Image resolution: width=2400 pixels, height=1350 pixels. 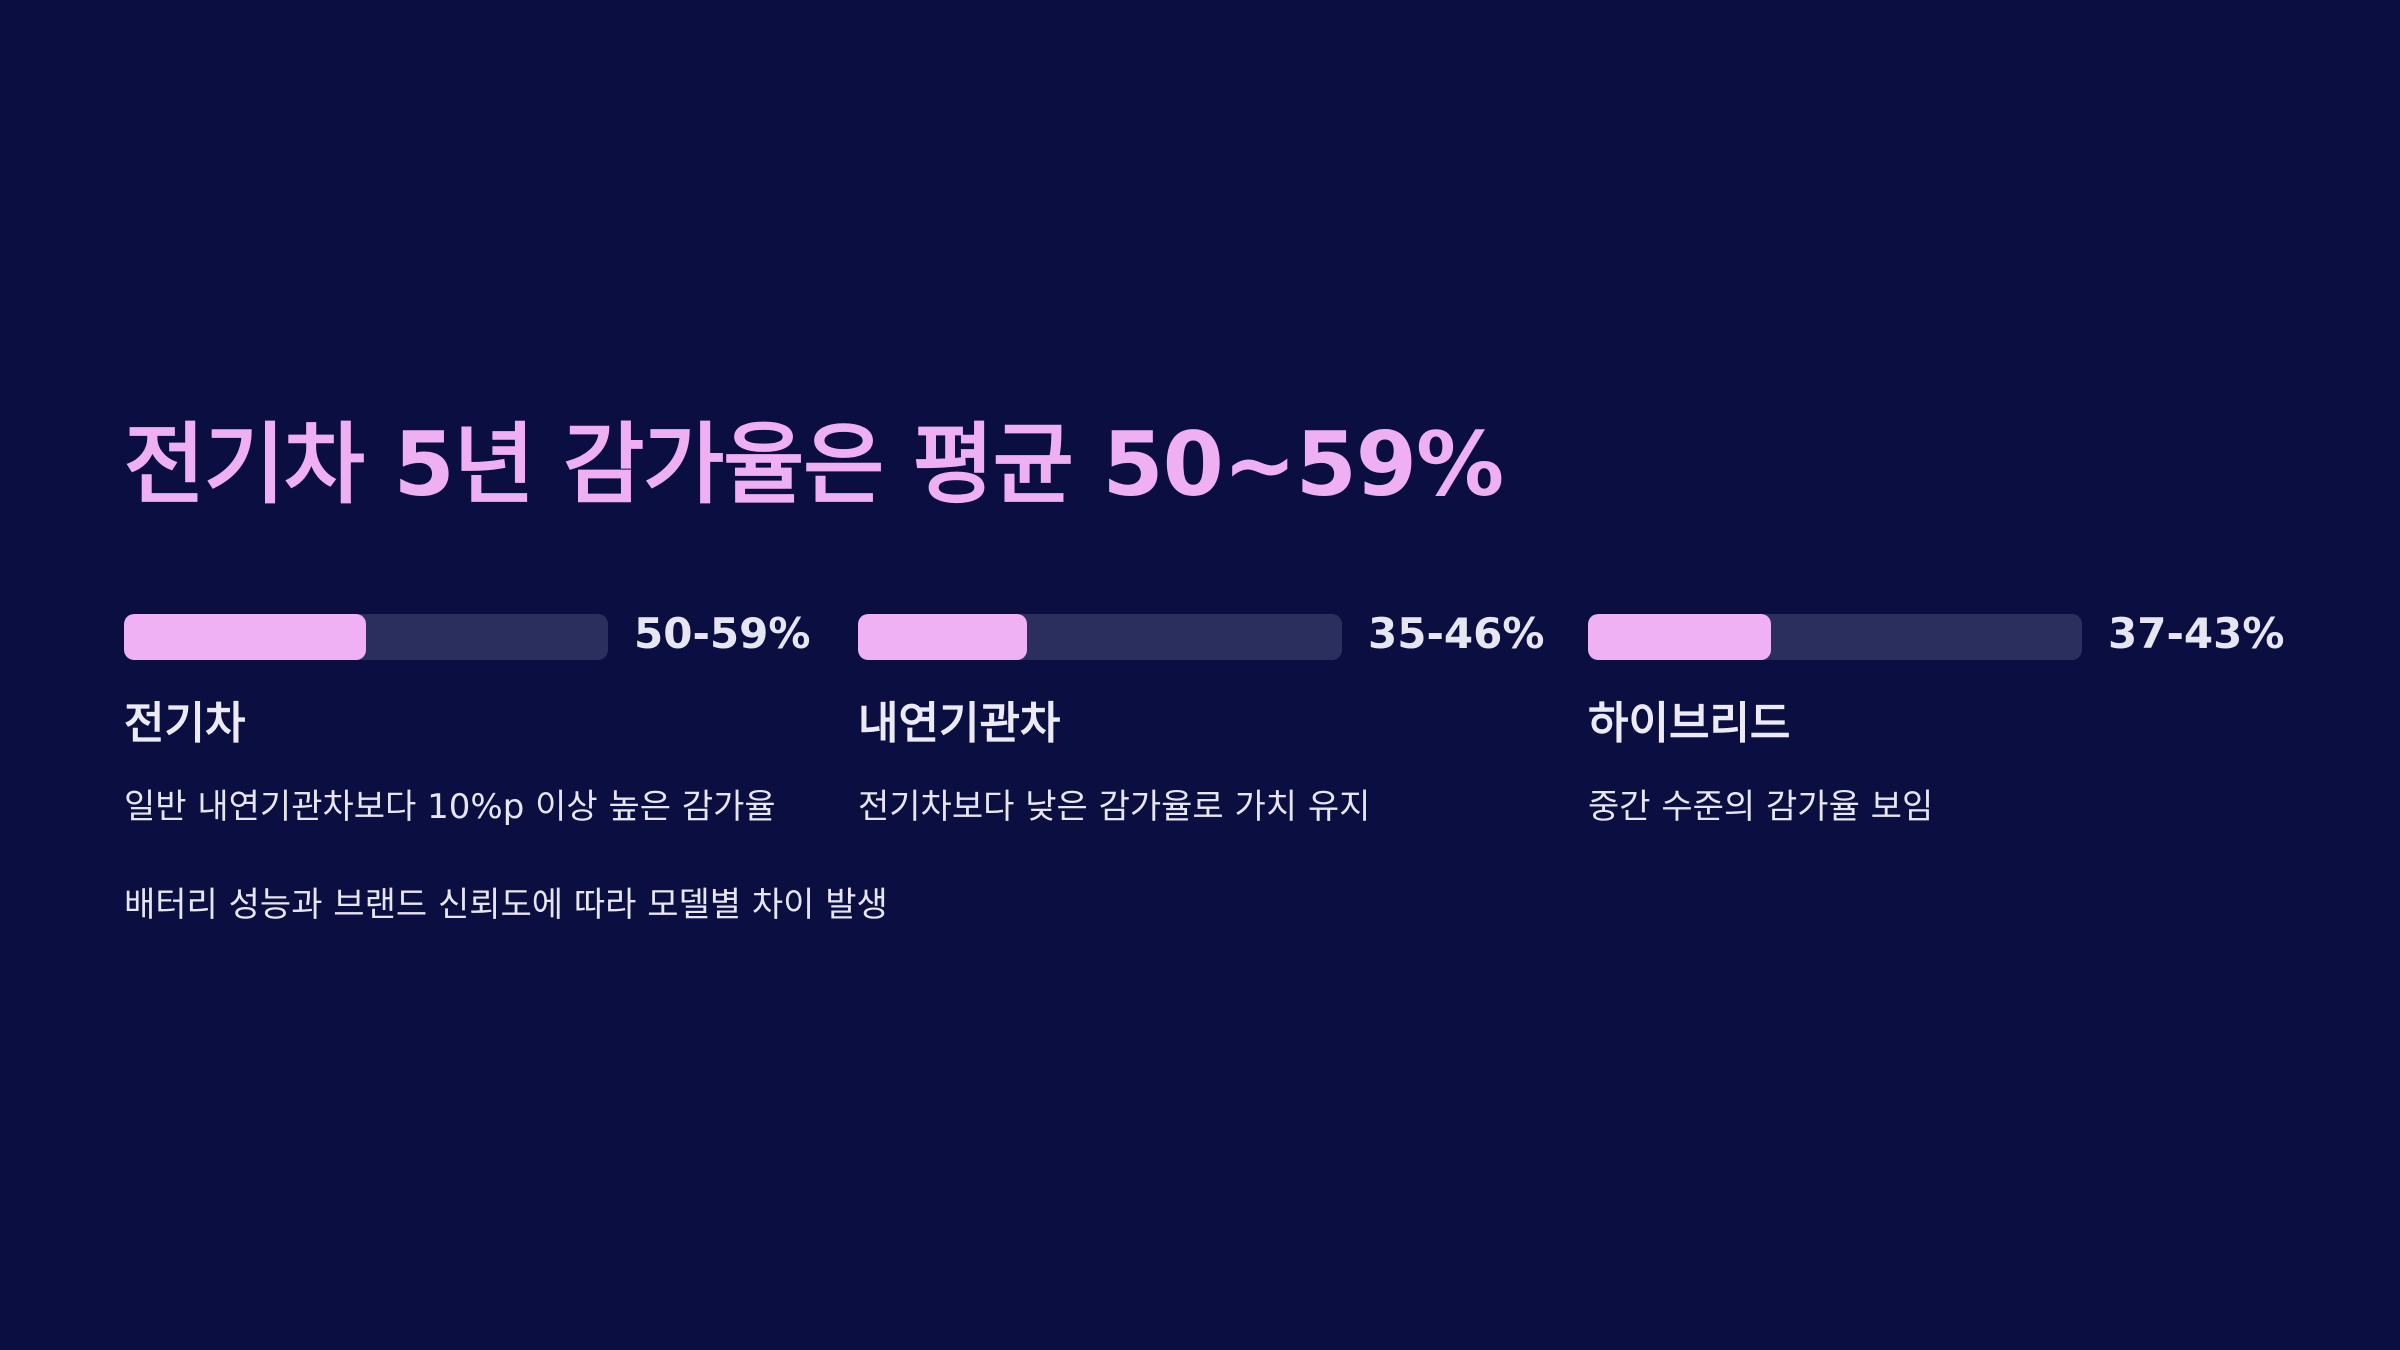 What do you see at coordinates (185, 723) in the screenshot?
I see `metric-label: 전기차` at bounding box center [185, 723].